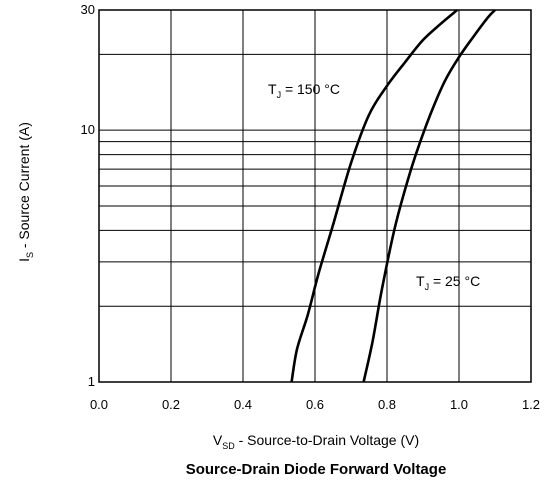  I want to click on x-tick-label: 0.8, so click(387, 404).